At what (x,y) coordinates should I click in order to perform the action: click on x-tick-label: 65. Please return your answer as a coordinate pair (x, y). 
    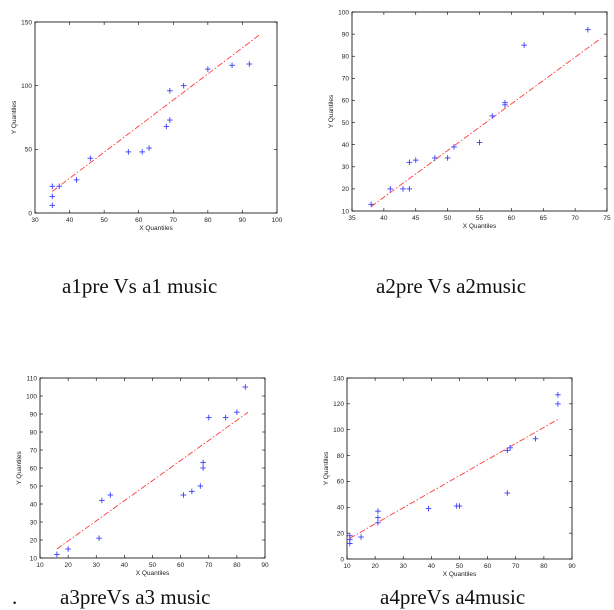
    Looking at the image, I should click on (544, 218).